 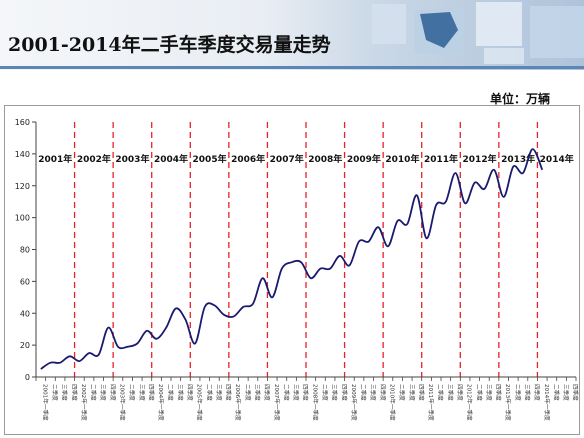 I want to click on y-tick-label: 60, so click(x=25, y=281).